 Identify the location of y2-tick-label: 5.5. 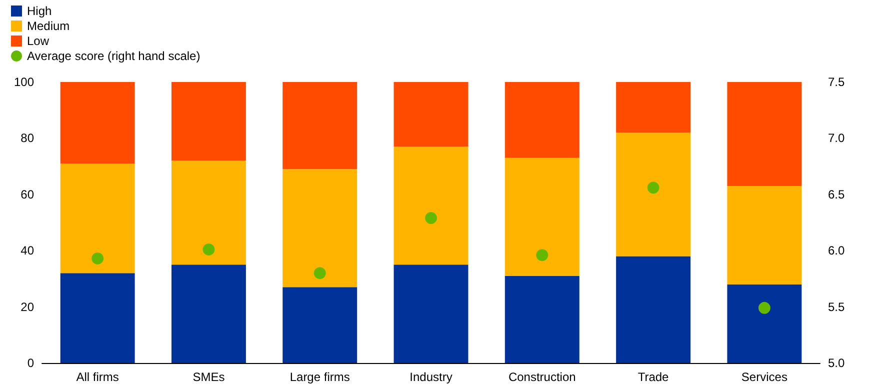
(837, 307).